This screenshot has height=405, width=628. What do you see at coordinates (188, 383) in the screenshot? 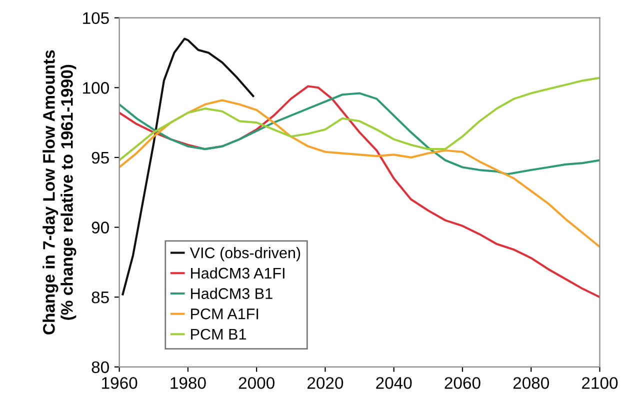
I see `x-tick-label: 1980` at bounding box center [188, 383].